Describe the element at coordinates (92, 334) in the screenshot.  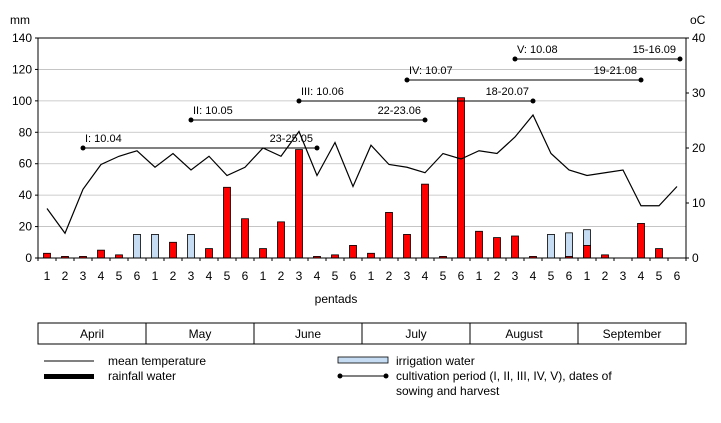
I see `month-label: April` at that location.